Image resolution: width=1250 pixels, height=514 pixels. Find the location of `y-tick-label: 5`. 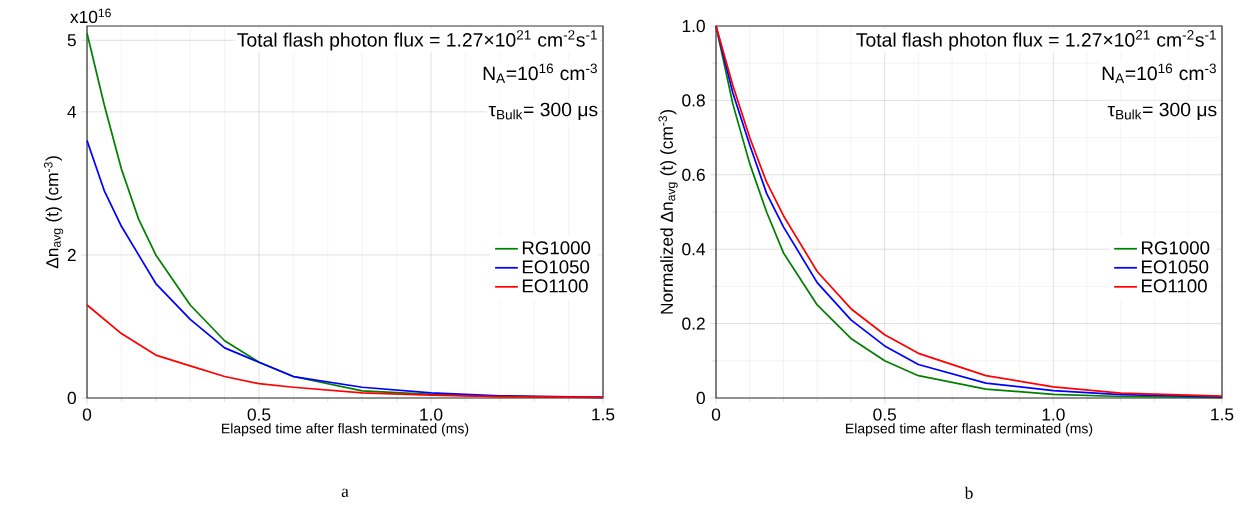

y-tick-label: 5 is located at coordinates (71, 40).